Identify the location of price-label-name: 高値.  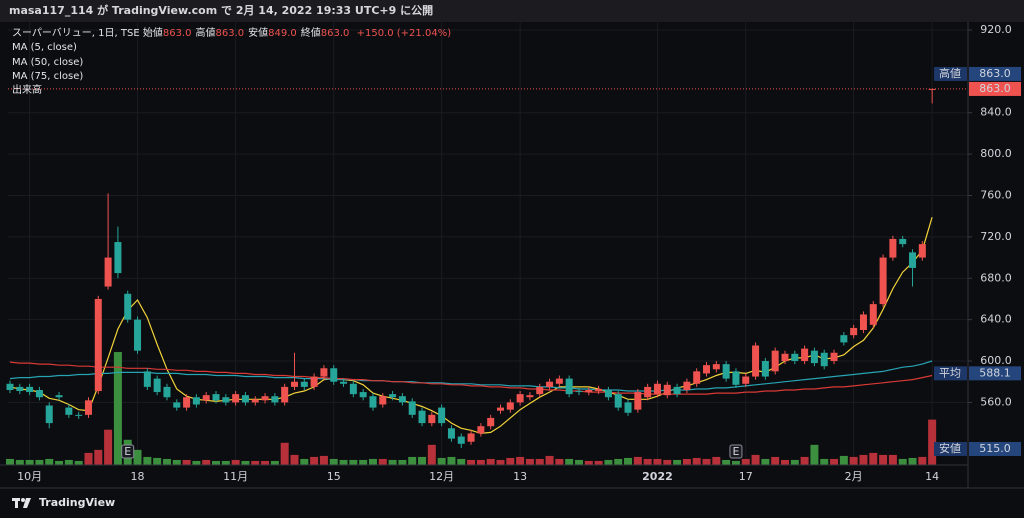
(950, 73).